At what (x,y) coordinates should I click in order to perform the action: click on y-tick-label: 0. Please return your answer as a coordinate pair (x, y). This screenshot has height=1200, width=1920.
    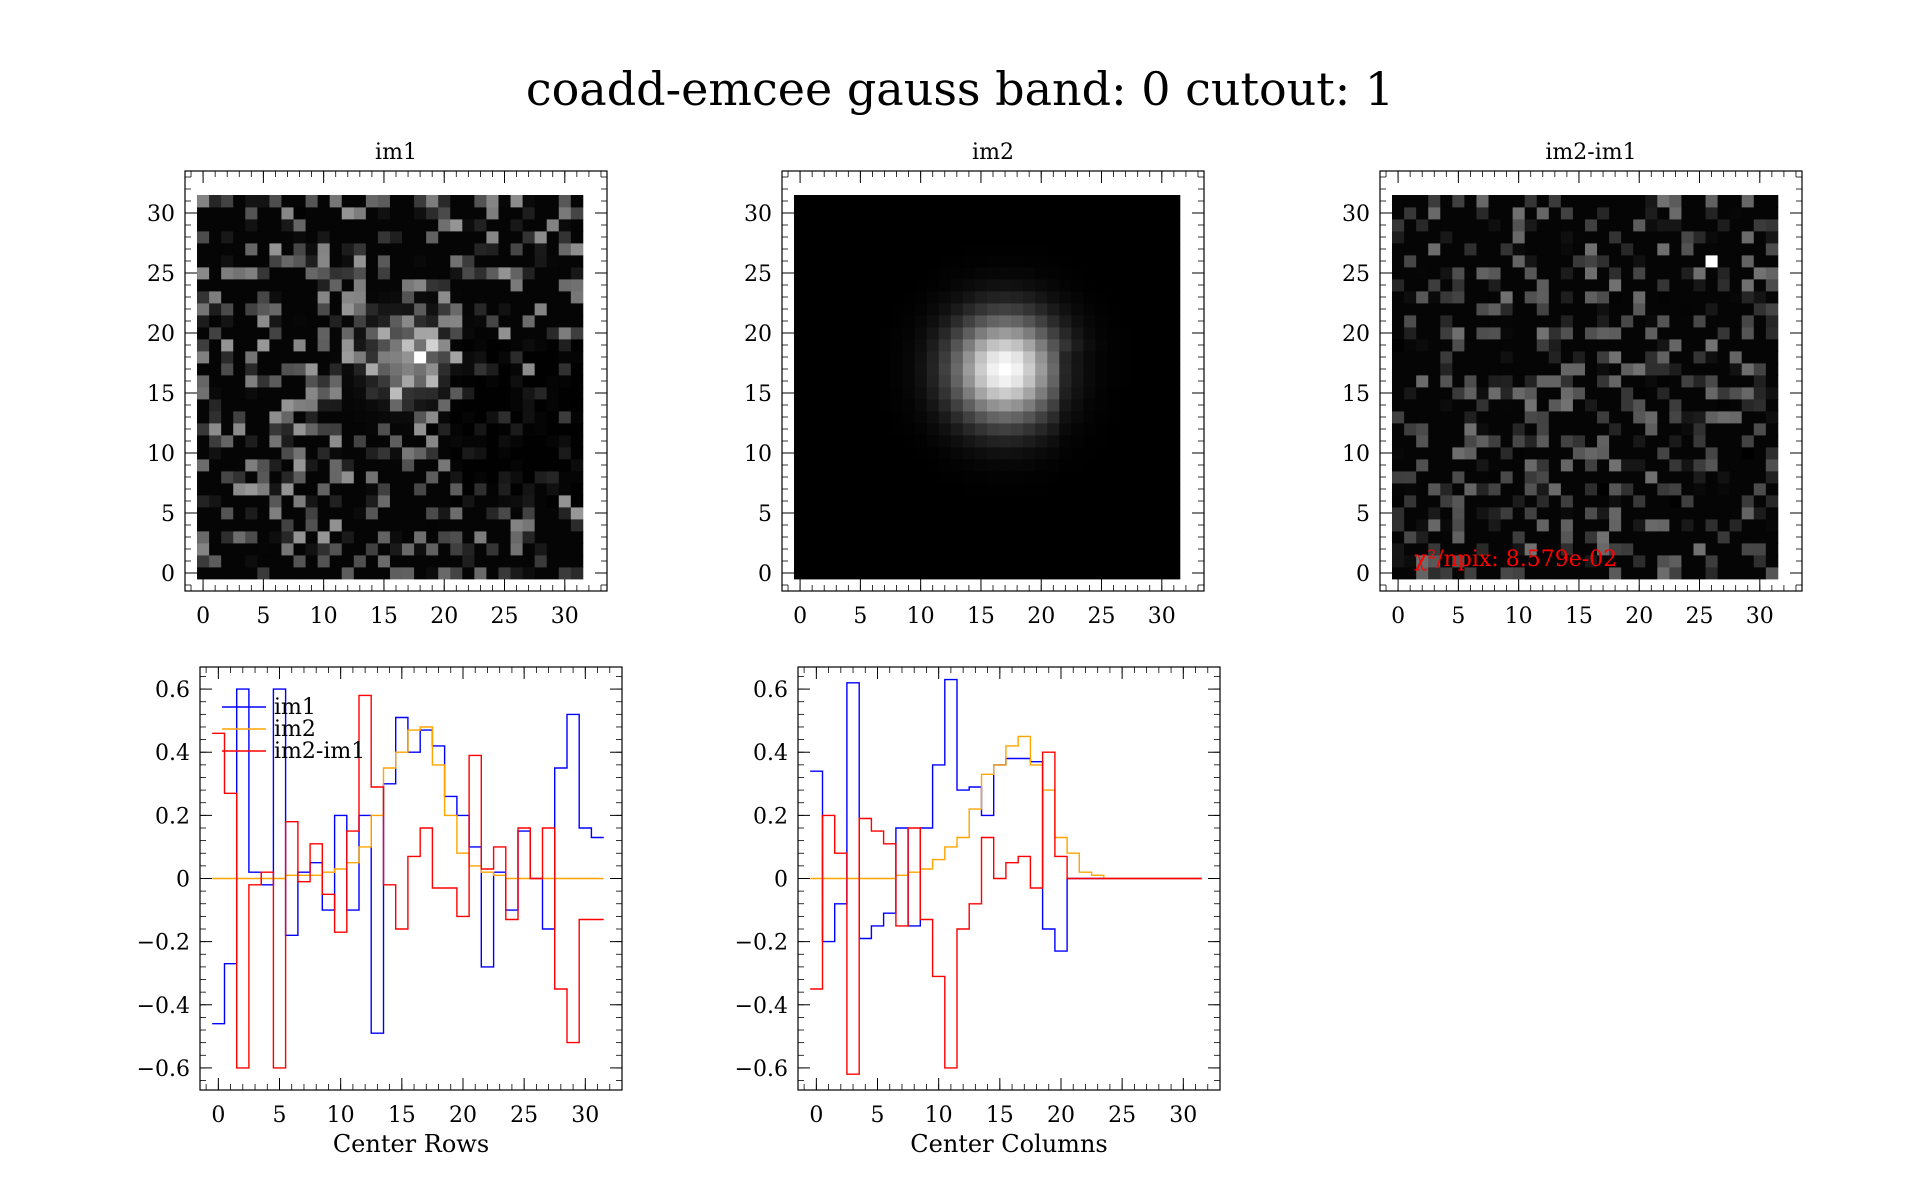
    Looking at the image, I should click on (781, 880).